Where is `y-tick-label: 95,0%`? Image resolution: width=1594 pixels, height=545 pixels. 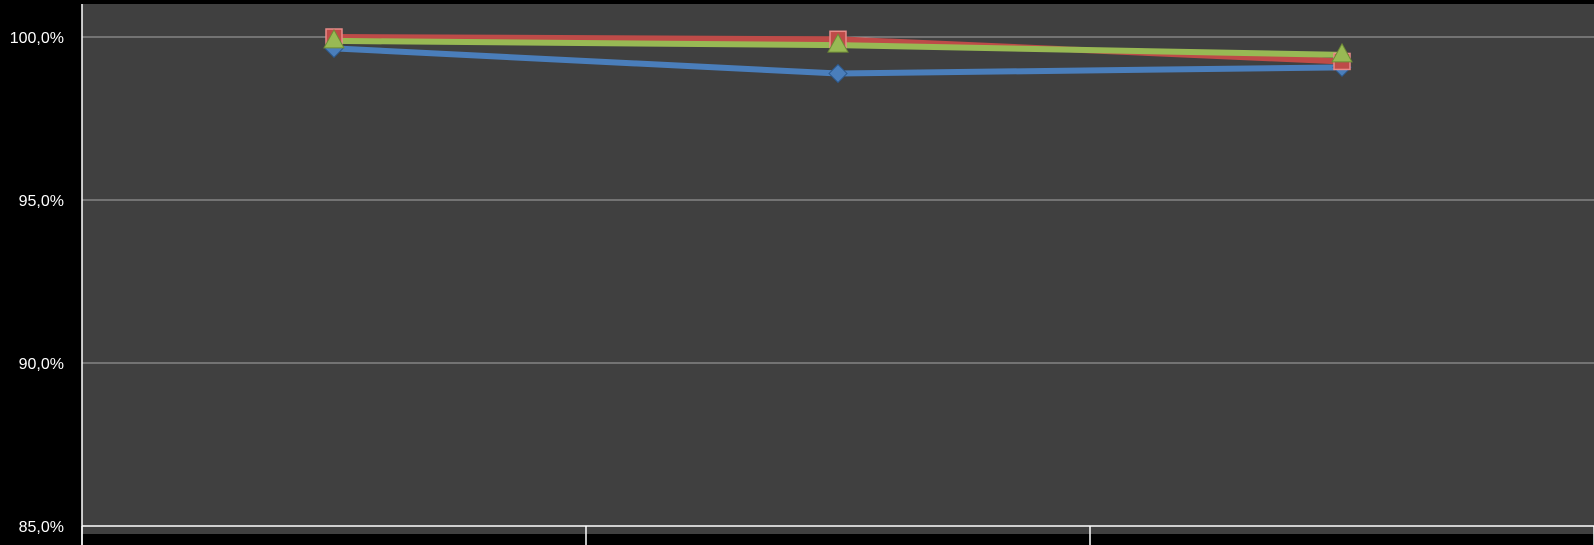 y-tick-label: 95,0% is located at coordinates (41, 201).